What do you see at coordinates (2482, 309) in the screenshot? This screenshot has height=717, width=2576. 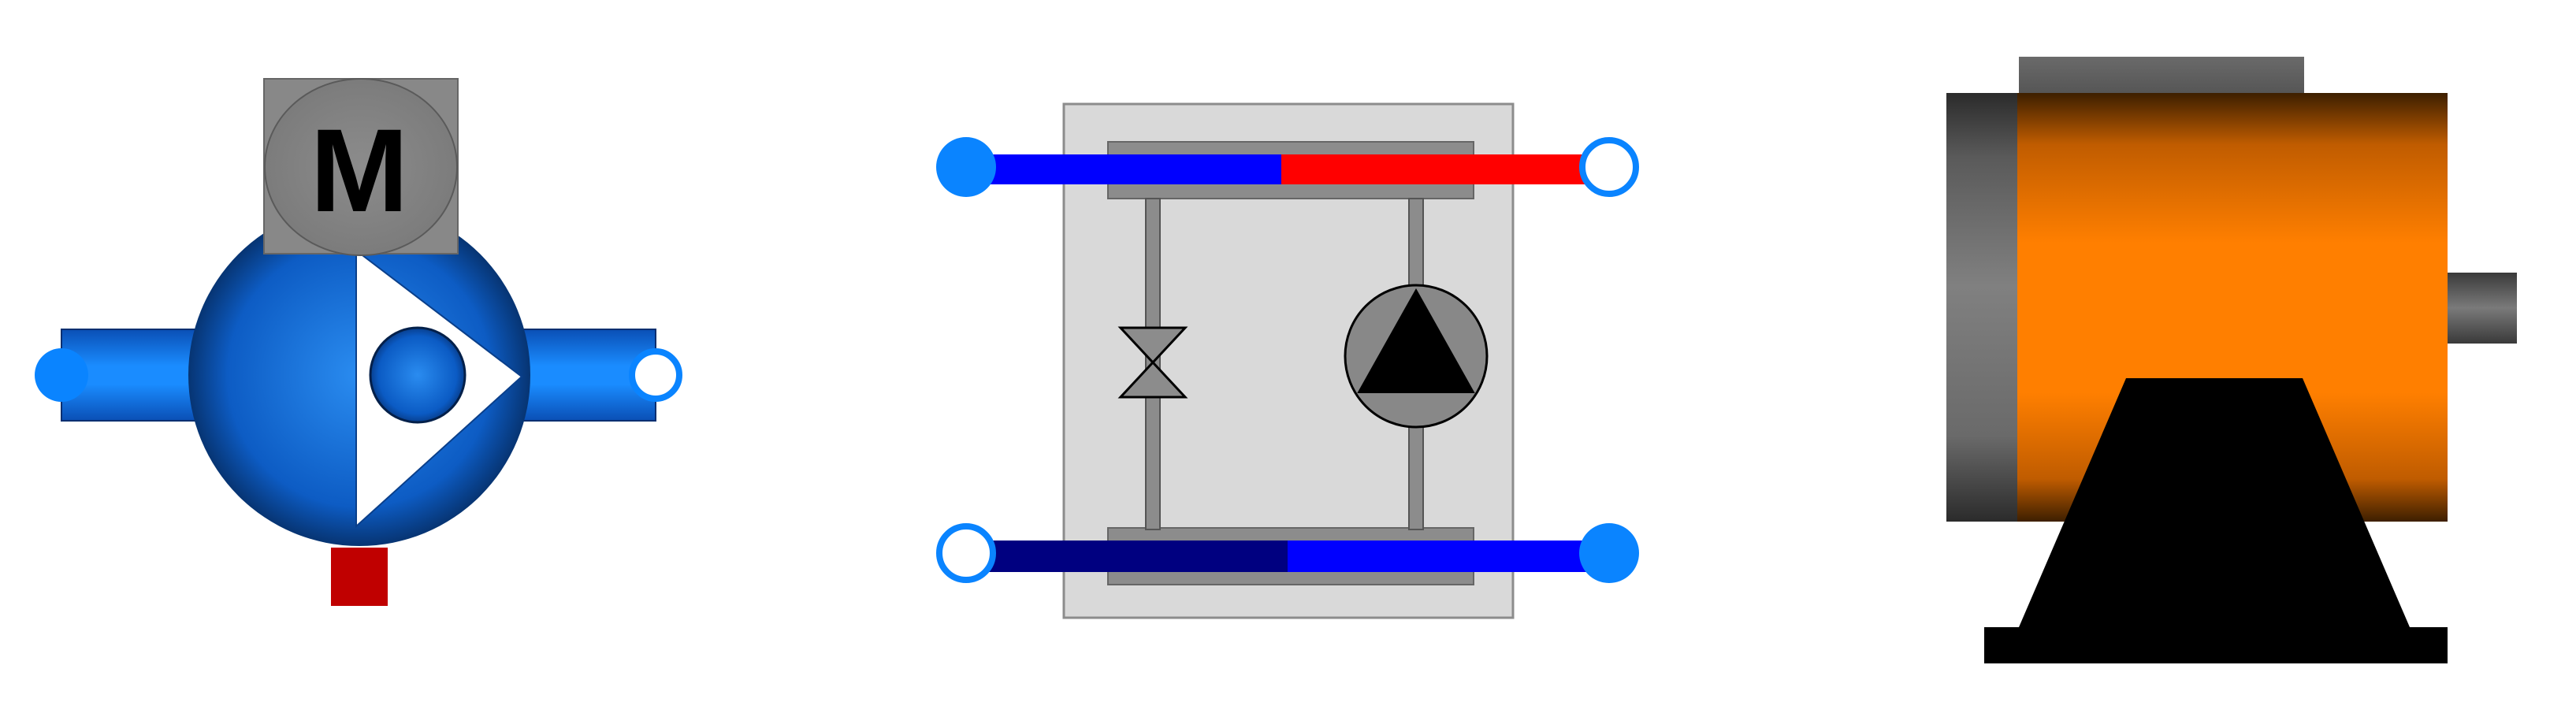 I see `motor-shaft` at bounding box center [2482, 309].